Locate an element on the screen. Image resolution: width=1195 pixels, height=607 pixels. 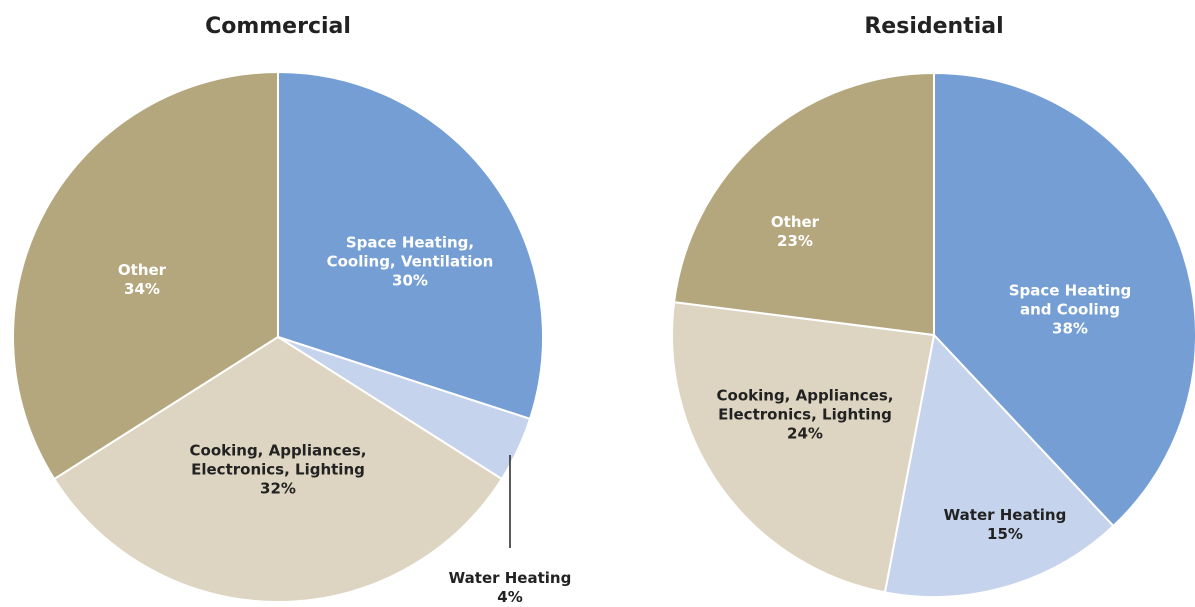
category-label: Space Heating and Cooling is located at coordinates (1070, 300).